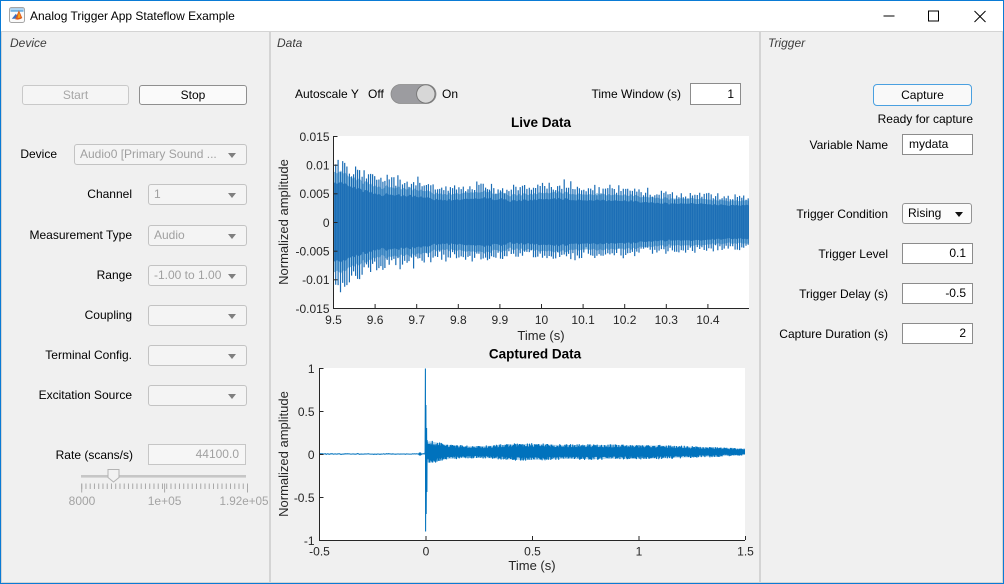 This screenshot has width=1004, height=584. What do you see at coordinates (625, 320) in the screenshot?
I see `svg-text: 10.2` at bounding box center [625, 320].